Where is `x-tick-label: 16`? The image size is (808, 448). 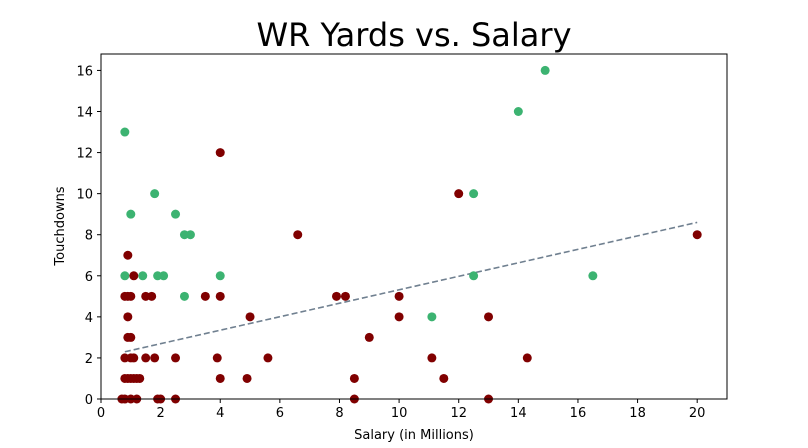
x-tick-label: 16 is located at coordinates (578, 413).